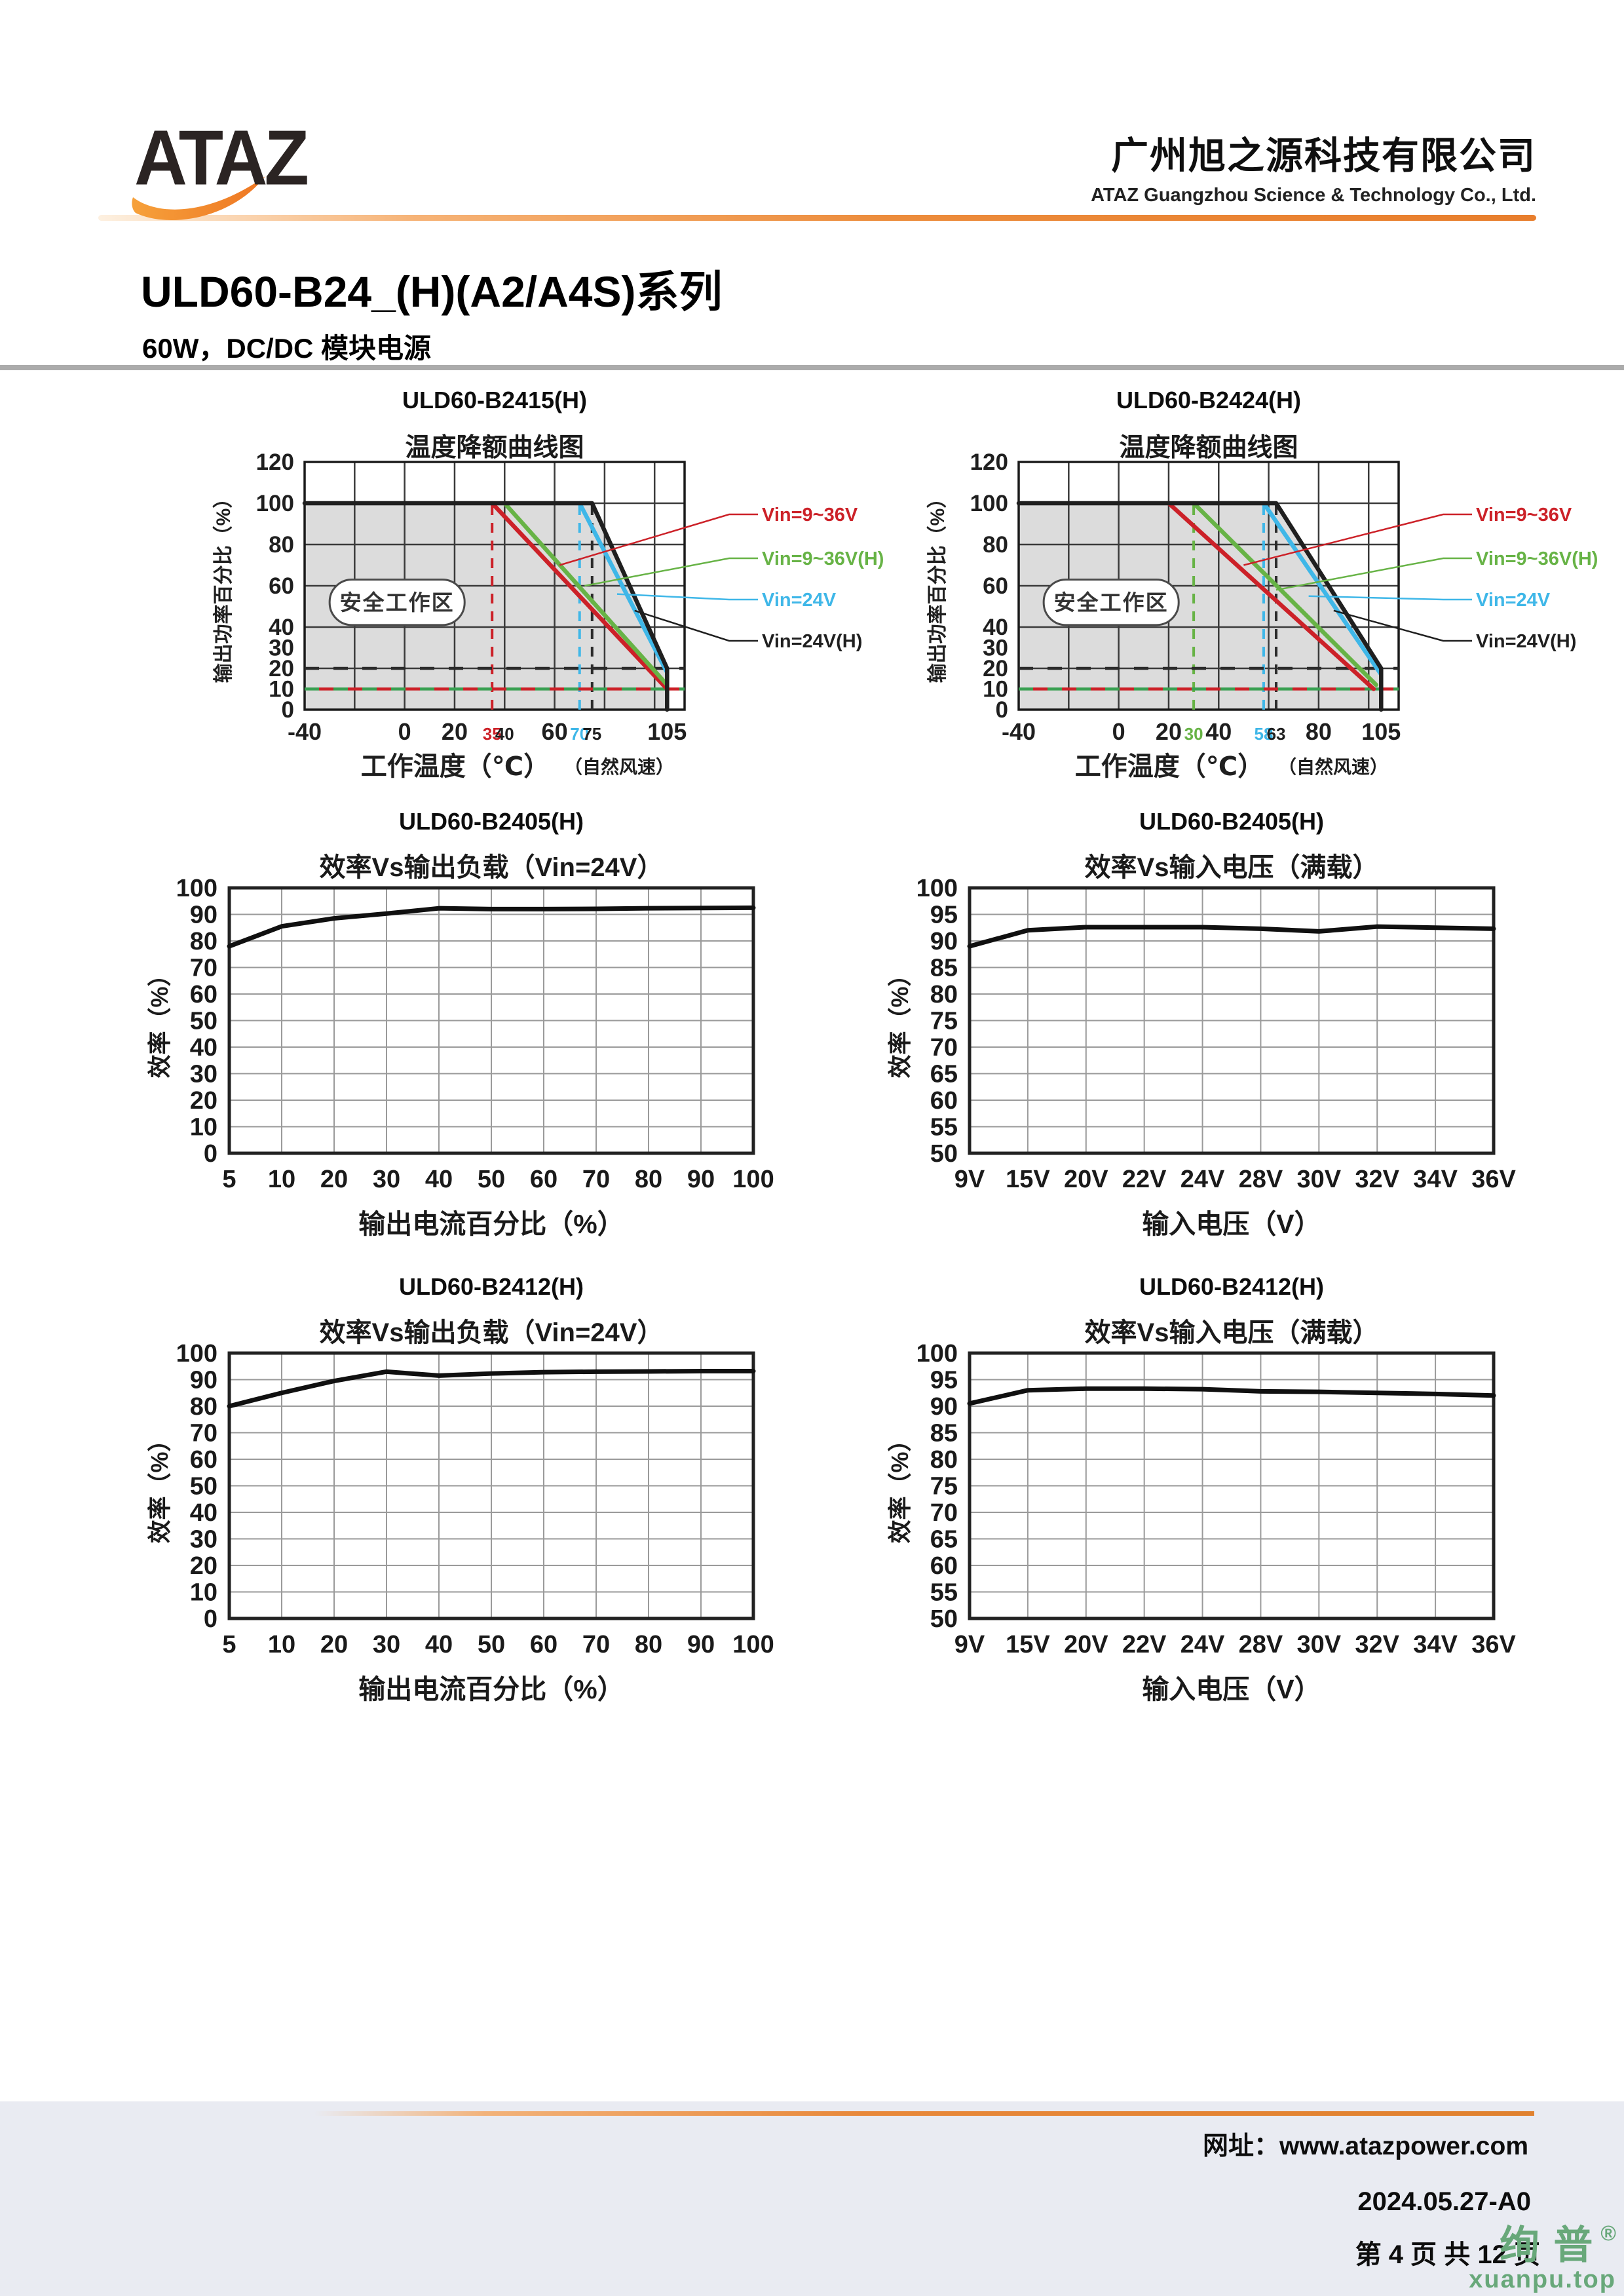 The height and width of the screenshot is (2296, 1624). I want to click on svg-text: -40, so click(1019, 731).